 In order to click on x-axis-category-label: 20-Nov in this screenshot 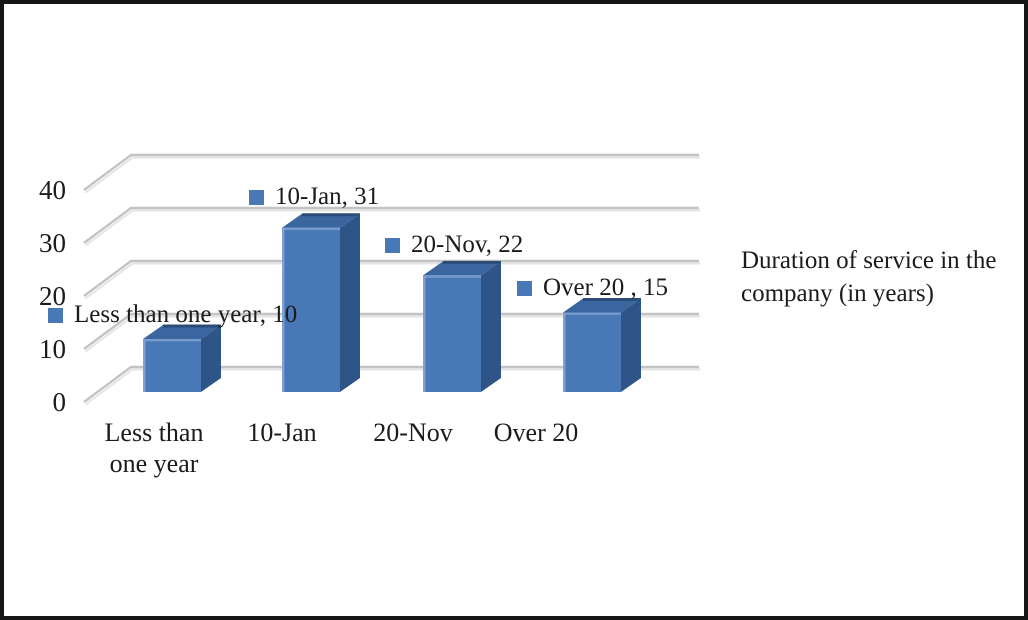, I will do `click(413, 432)`.